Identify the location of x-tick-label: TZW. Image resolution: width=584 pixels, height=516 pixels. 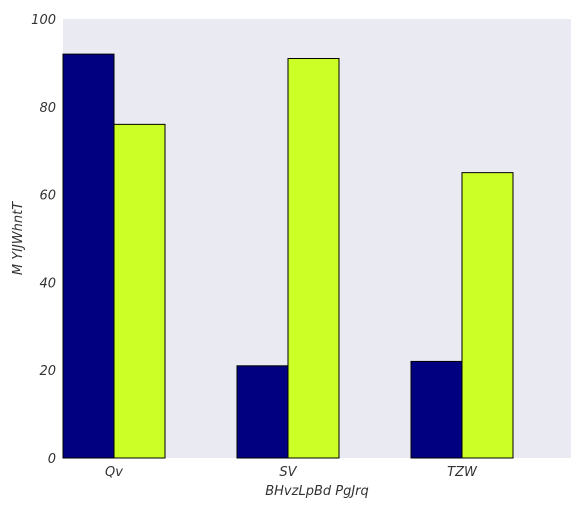
(462, 472).